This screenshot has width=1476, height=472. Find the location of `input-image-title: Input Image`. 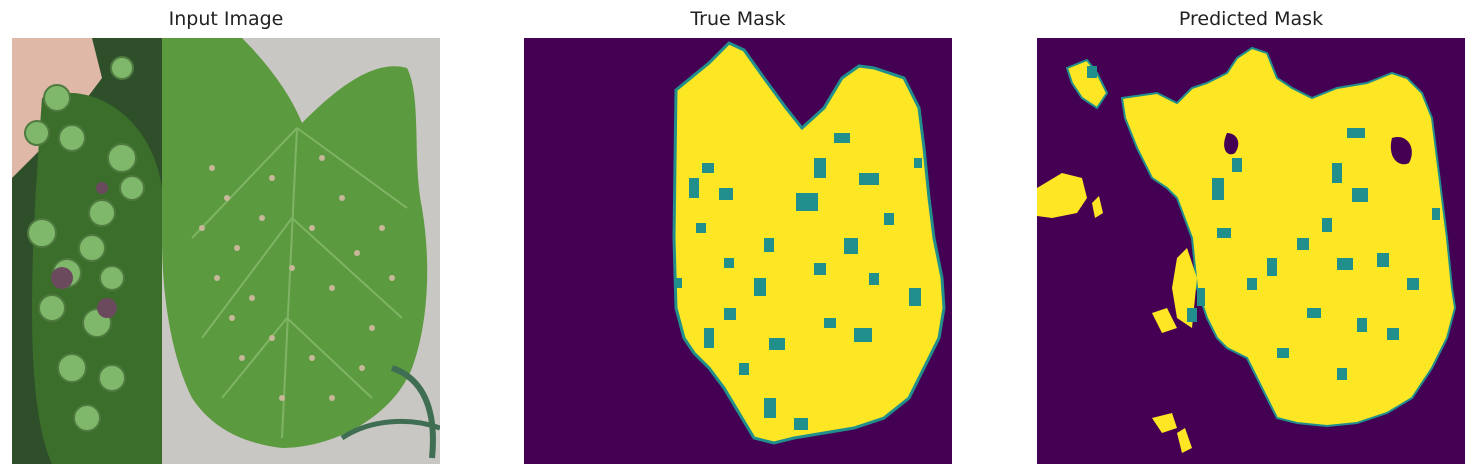

input-image-title: Input Image is located at coordinates (226, 19).